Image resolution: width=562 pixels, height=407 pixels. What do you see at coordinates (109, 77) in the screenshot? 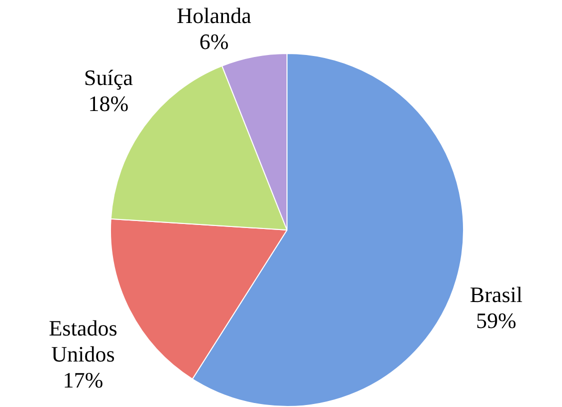
I see `slice-label: Suíça` at bounding box center [109, 77].